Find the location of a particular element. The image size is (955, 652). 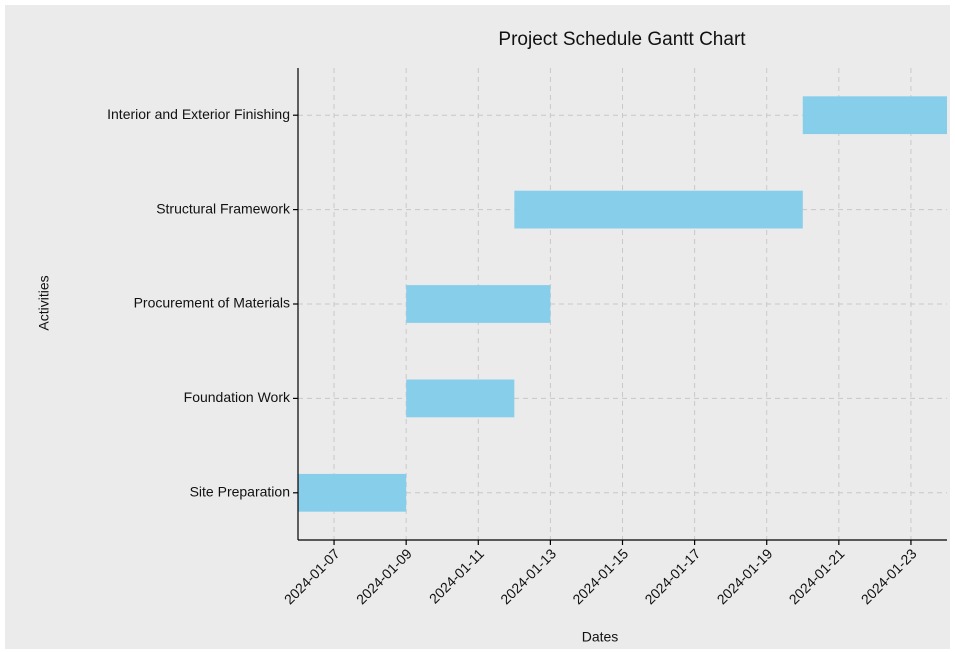

y-tick-label: Structural Framework is located at coordinates (223, 208).